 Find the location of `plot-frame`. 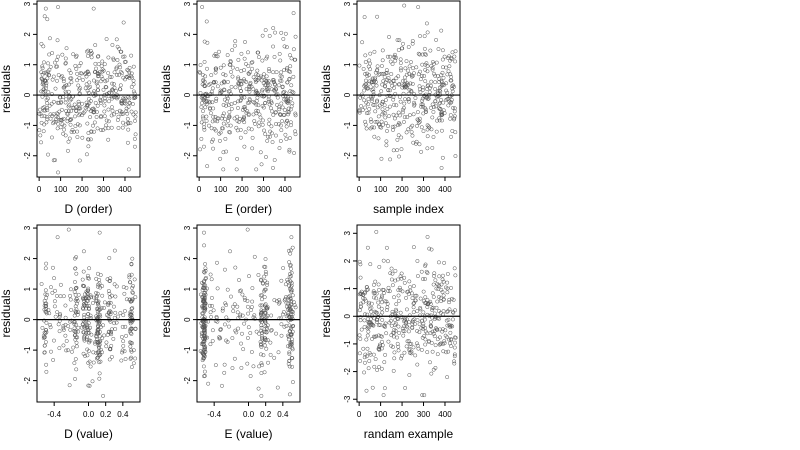

plot-frame is located at coordinates (88, 313).